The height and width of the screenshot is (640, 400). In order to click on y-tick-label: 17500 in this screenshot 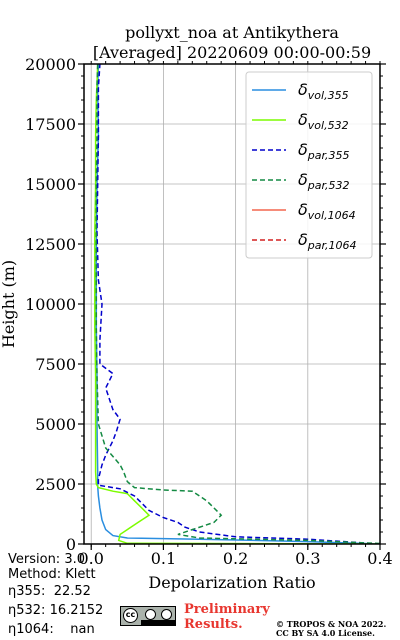, I will do `click(50, 124)`.